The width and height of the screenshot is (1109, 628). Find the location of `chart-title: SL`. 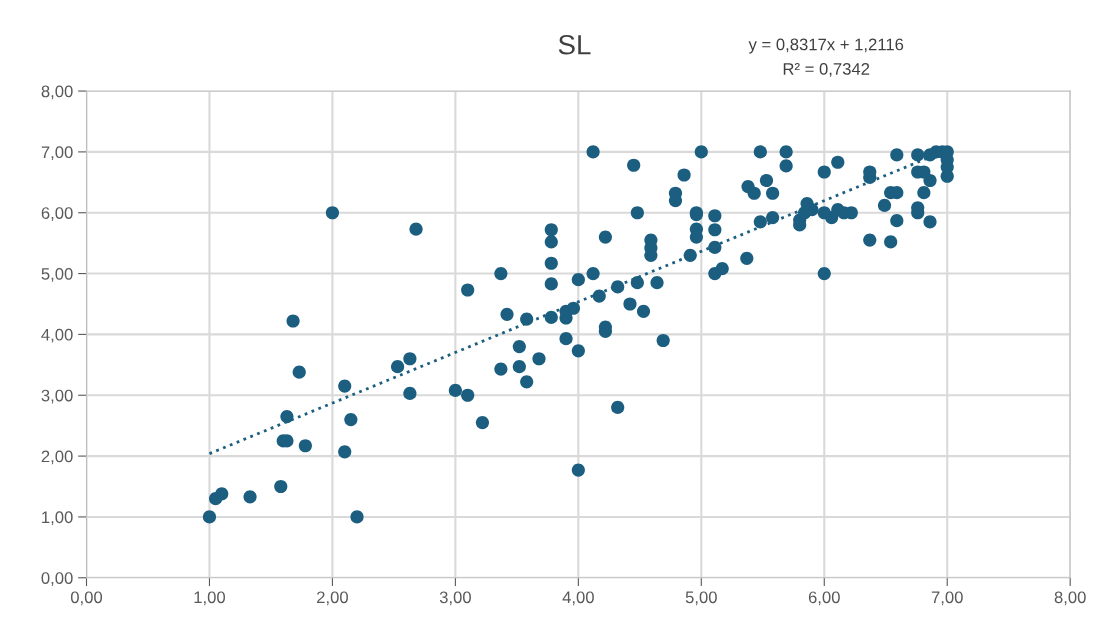

chart-title: SL is located at coordinates (574, 44).